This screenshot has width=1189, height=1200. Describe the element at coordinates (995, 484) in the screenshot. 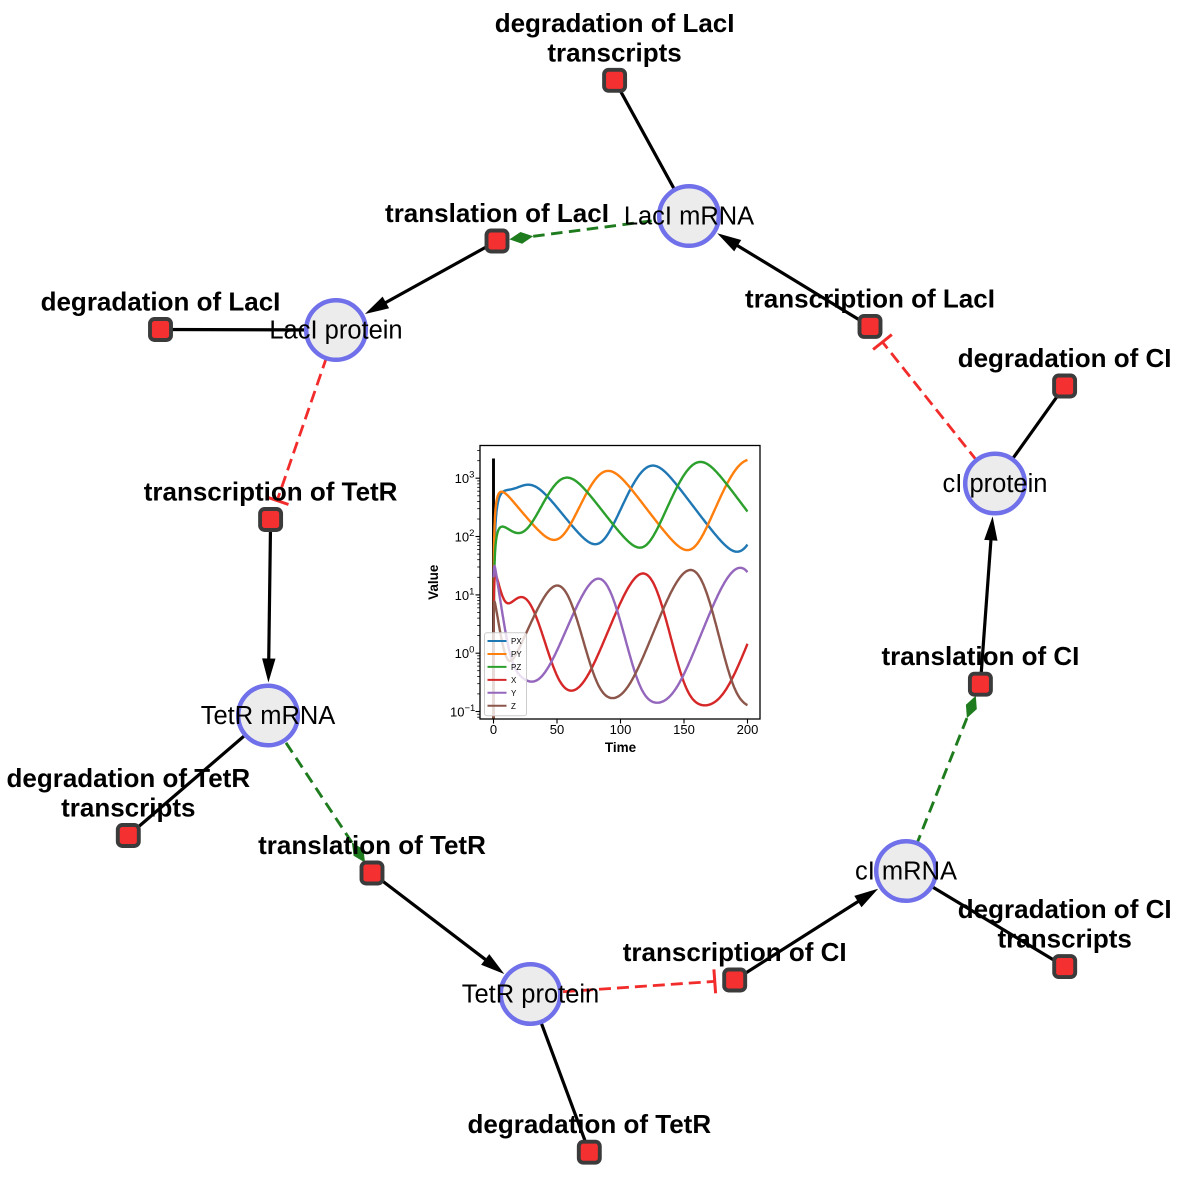

I see `svg-text: cI protein` at that location.